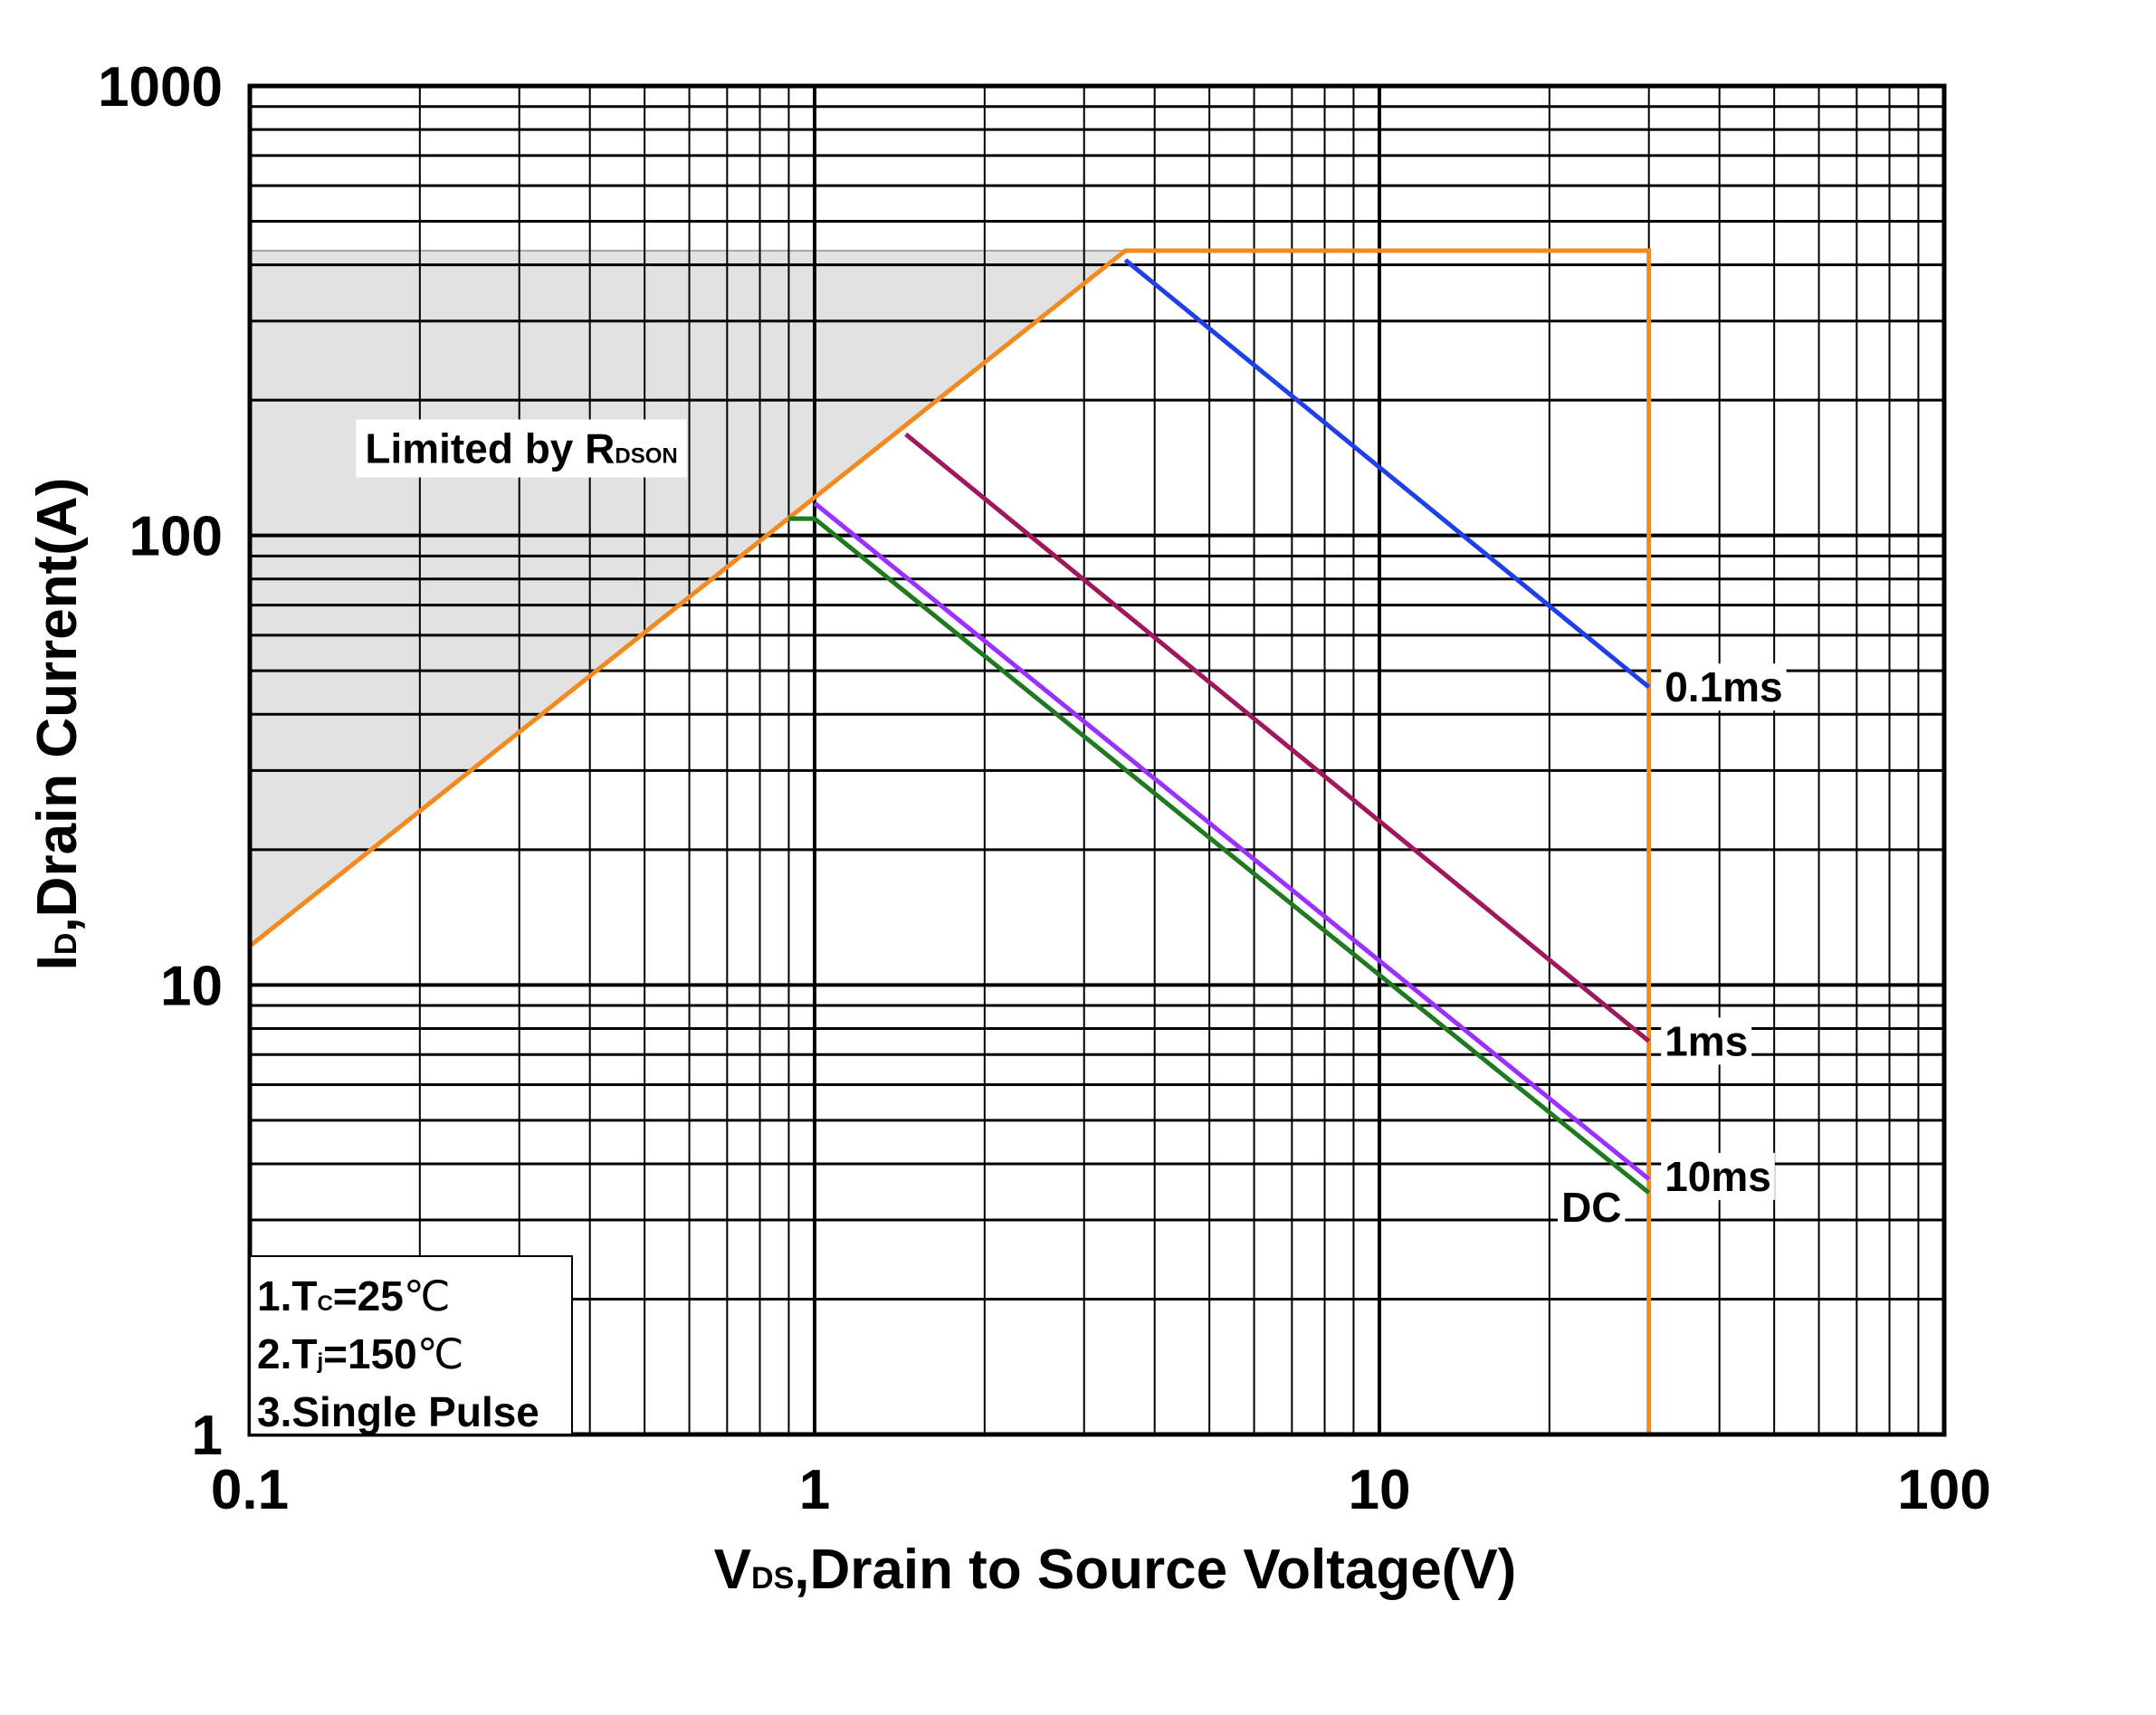 The image size is (2156, 1715). Describe the element at coordinates (360, 1353) in the screenshot. I see `note-line-2: 2.Tj=150℃` at that location.